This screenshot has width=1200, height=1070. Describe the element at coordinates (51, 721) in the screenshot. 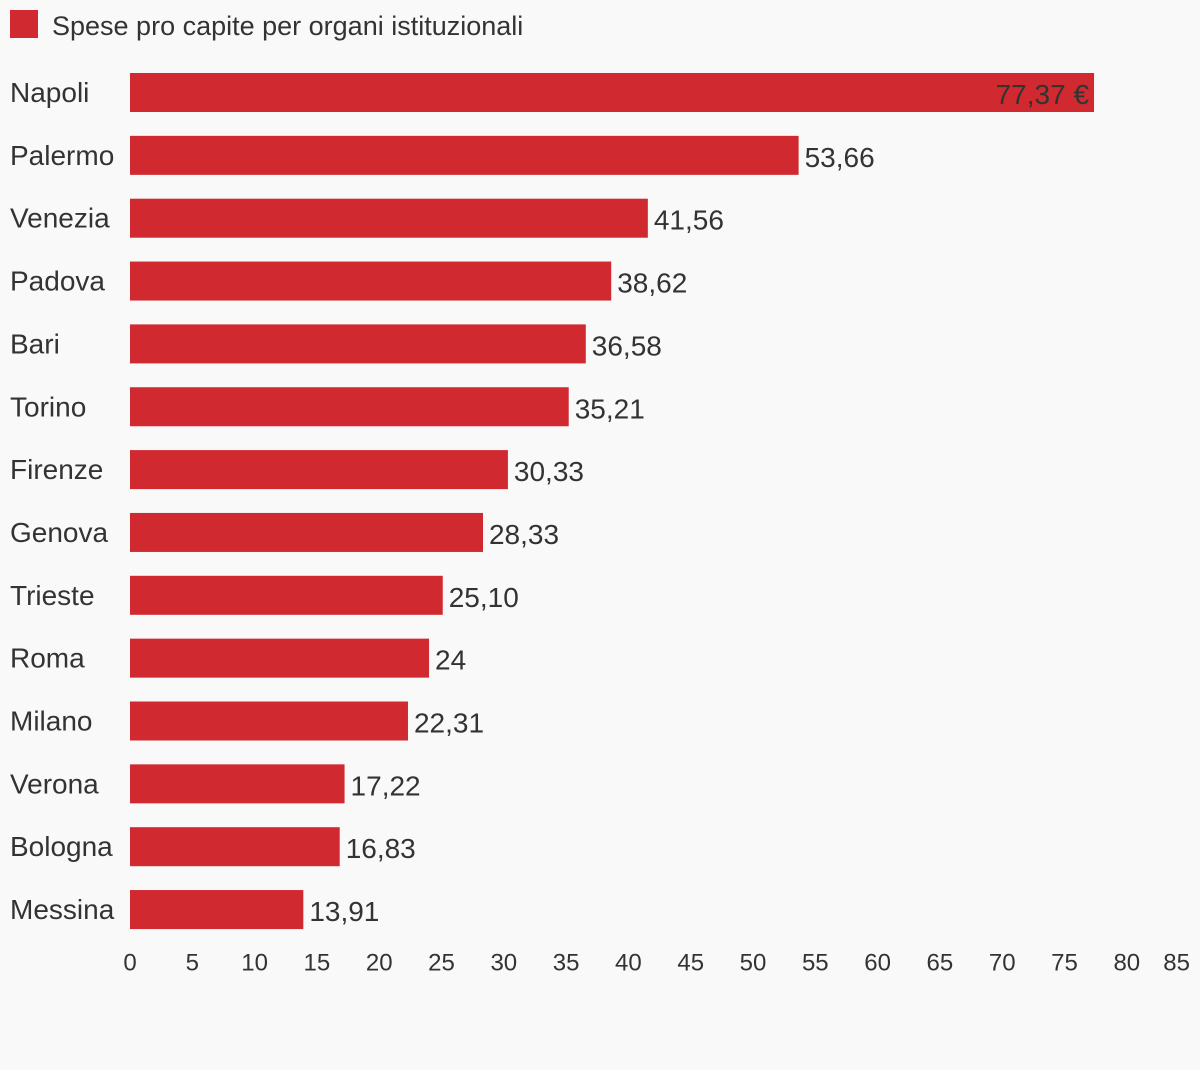

I see `category-label: Milano` at that location.